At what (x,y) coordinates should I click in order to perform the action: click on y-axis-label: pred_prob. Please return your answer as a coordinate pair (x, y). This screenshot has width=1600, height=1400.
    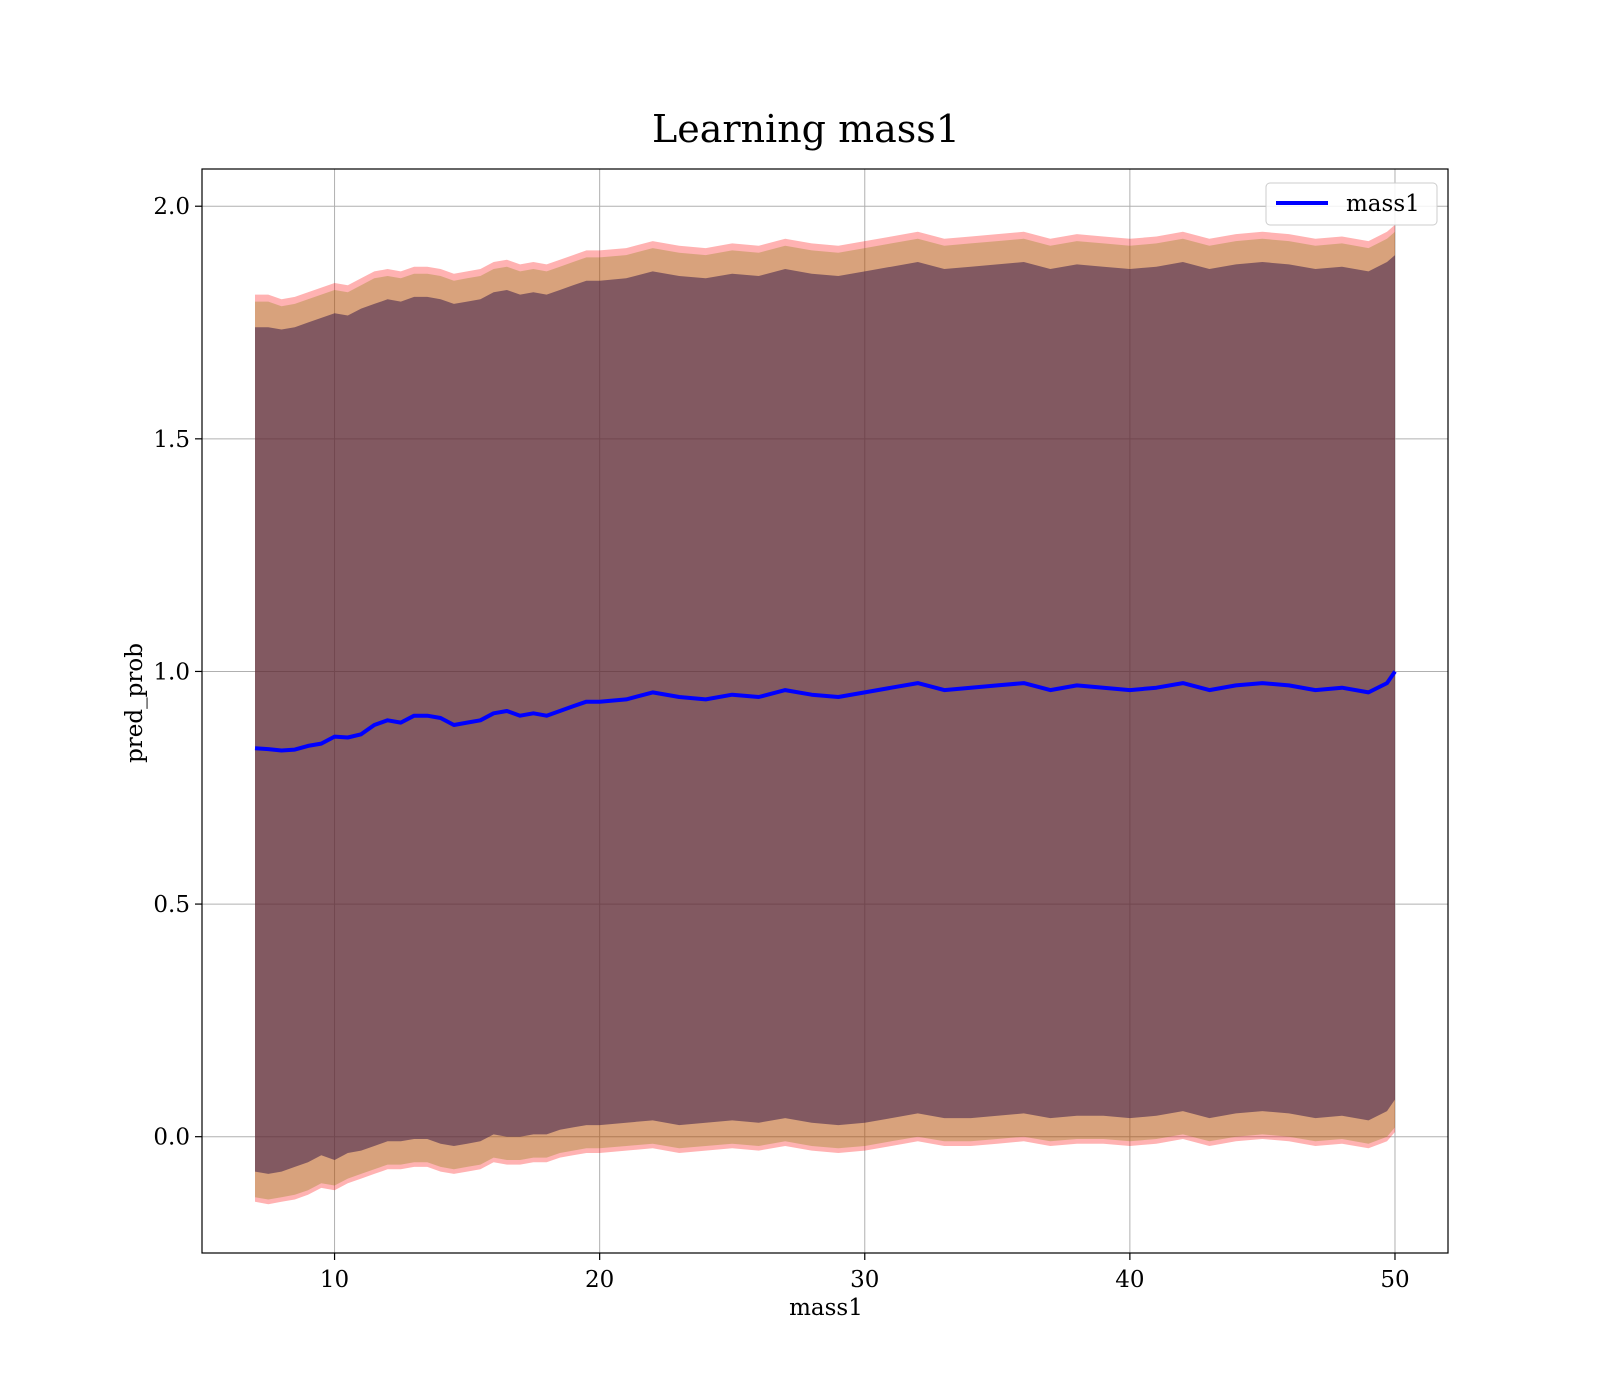
    Looking at the image, I should click on (135, 703).